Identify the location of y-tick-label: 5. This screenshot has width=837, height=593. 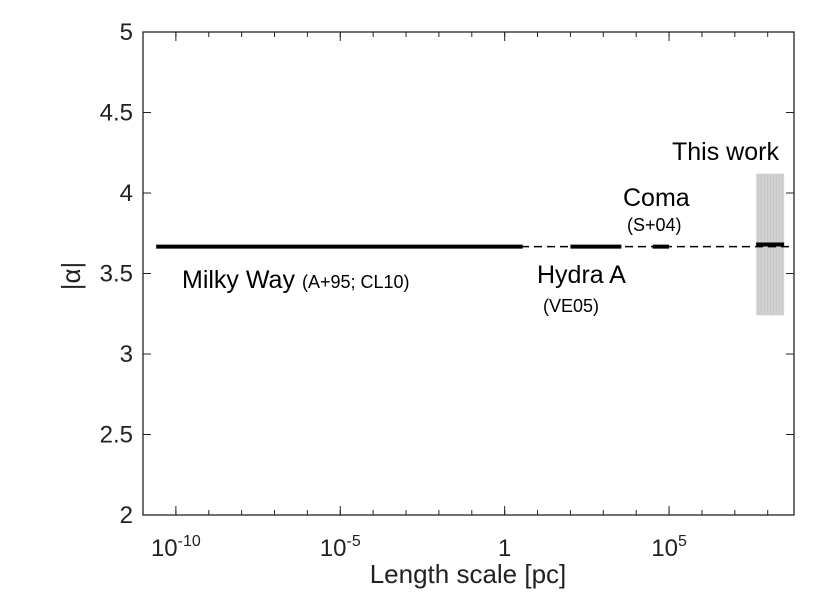
(126, 32).